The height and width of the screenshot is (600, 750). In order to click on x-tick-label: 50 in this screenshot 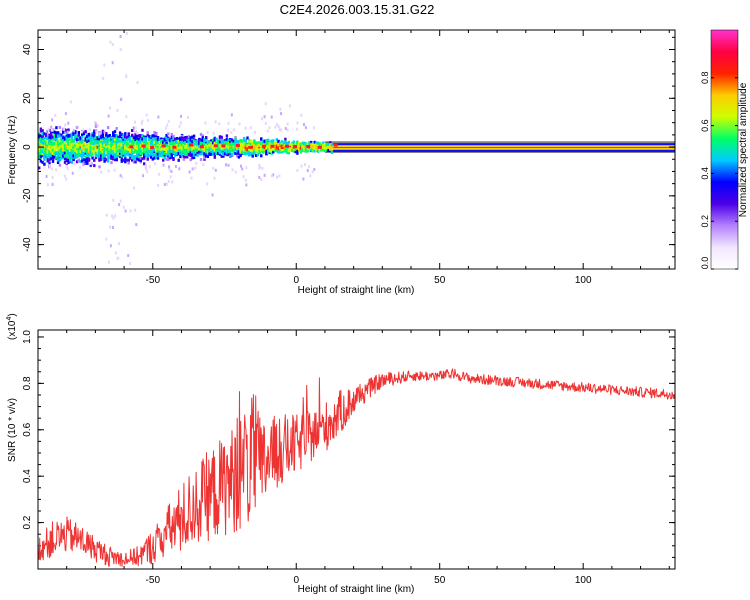, I will do `click(440, 280)`.